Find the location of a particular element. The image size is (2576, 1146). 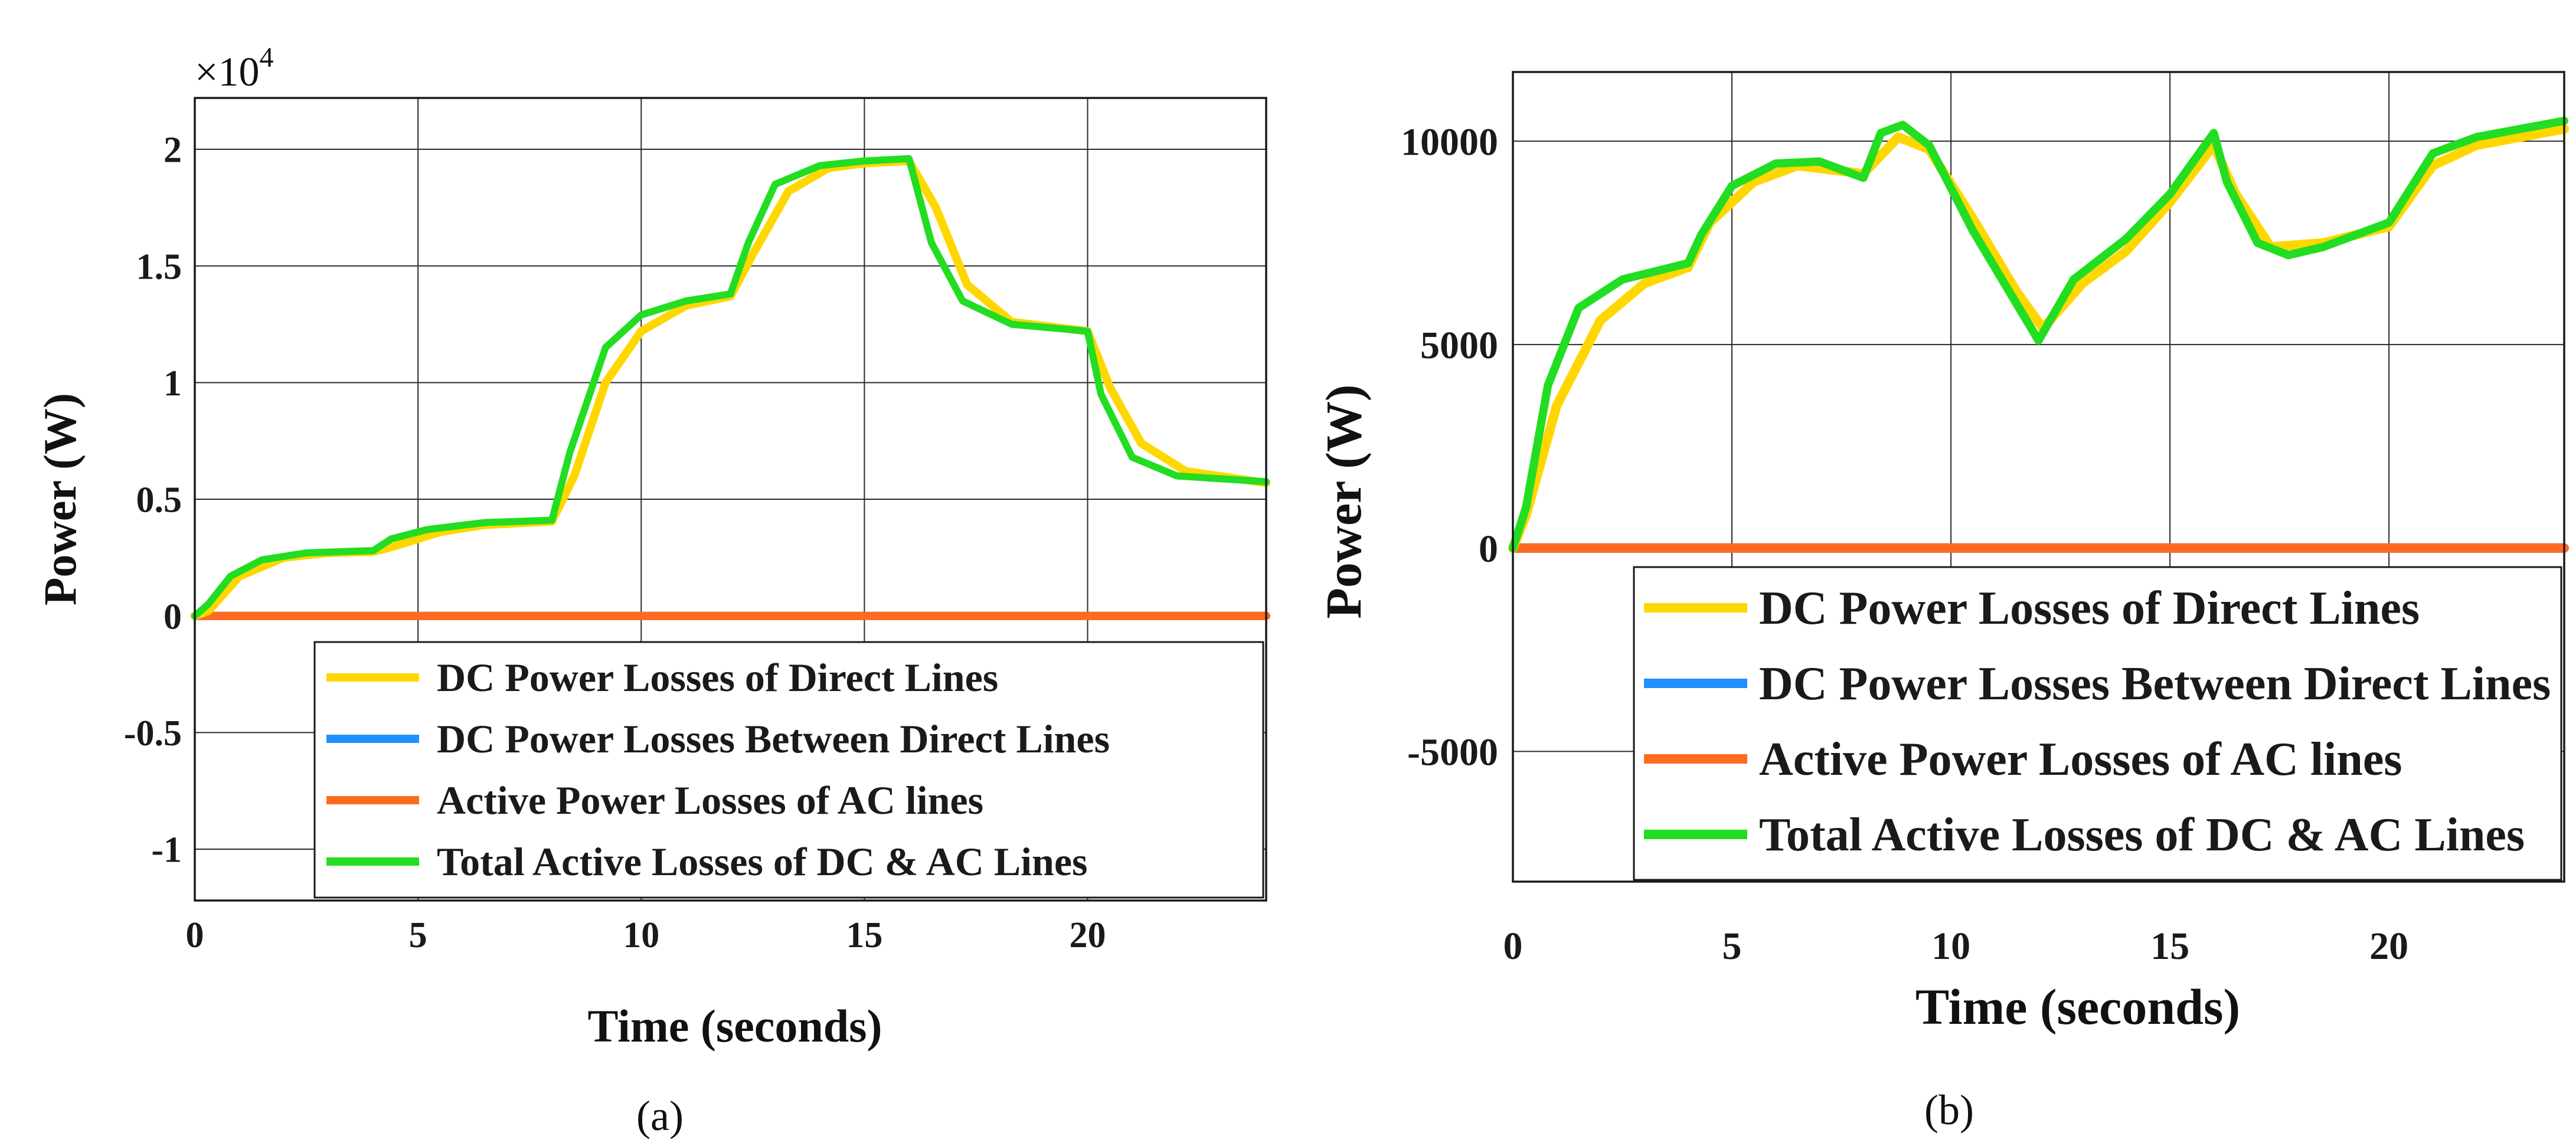

panel-a-legend-label-2: DC Power Losses Between Direct Lines is located at coordinates (773, 739).